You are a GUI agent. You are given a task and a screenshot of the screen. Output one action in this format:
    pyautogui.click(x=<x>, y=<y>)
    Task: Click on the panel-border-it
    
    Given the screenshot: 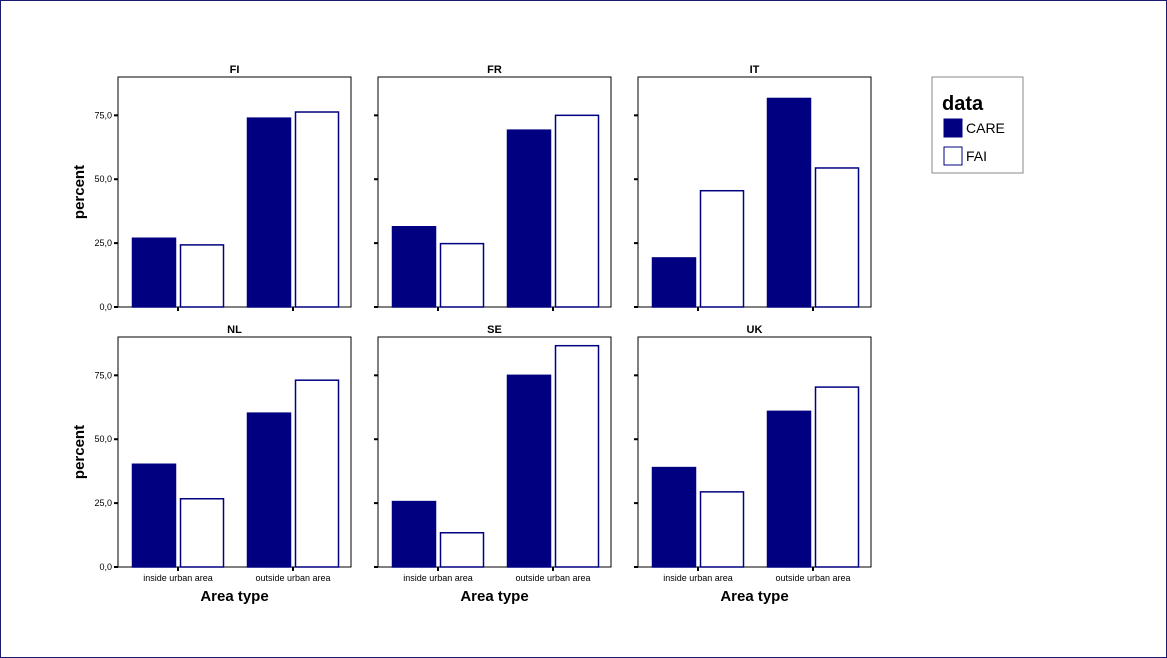 What is the action you would take?
    pyautogui.click(x=754, y=192)
    